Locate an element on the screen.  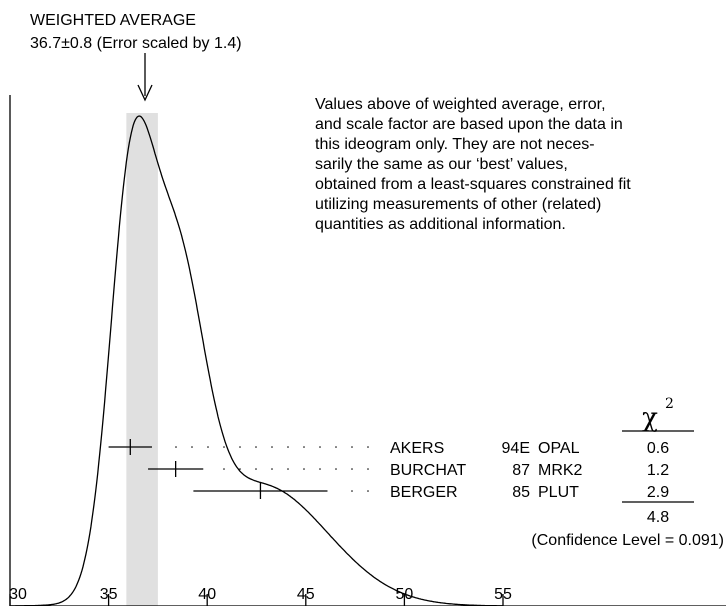
chi2-header: χ is located at coordinates (650, 418).